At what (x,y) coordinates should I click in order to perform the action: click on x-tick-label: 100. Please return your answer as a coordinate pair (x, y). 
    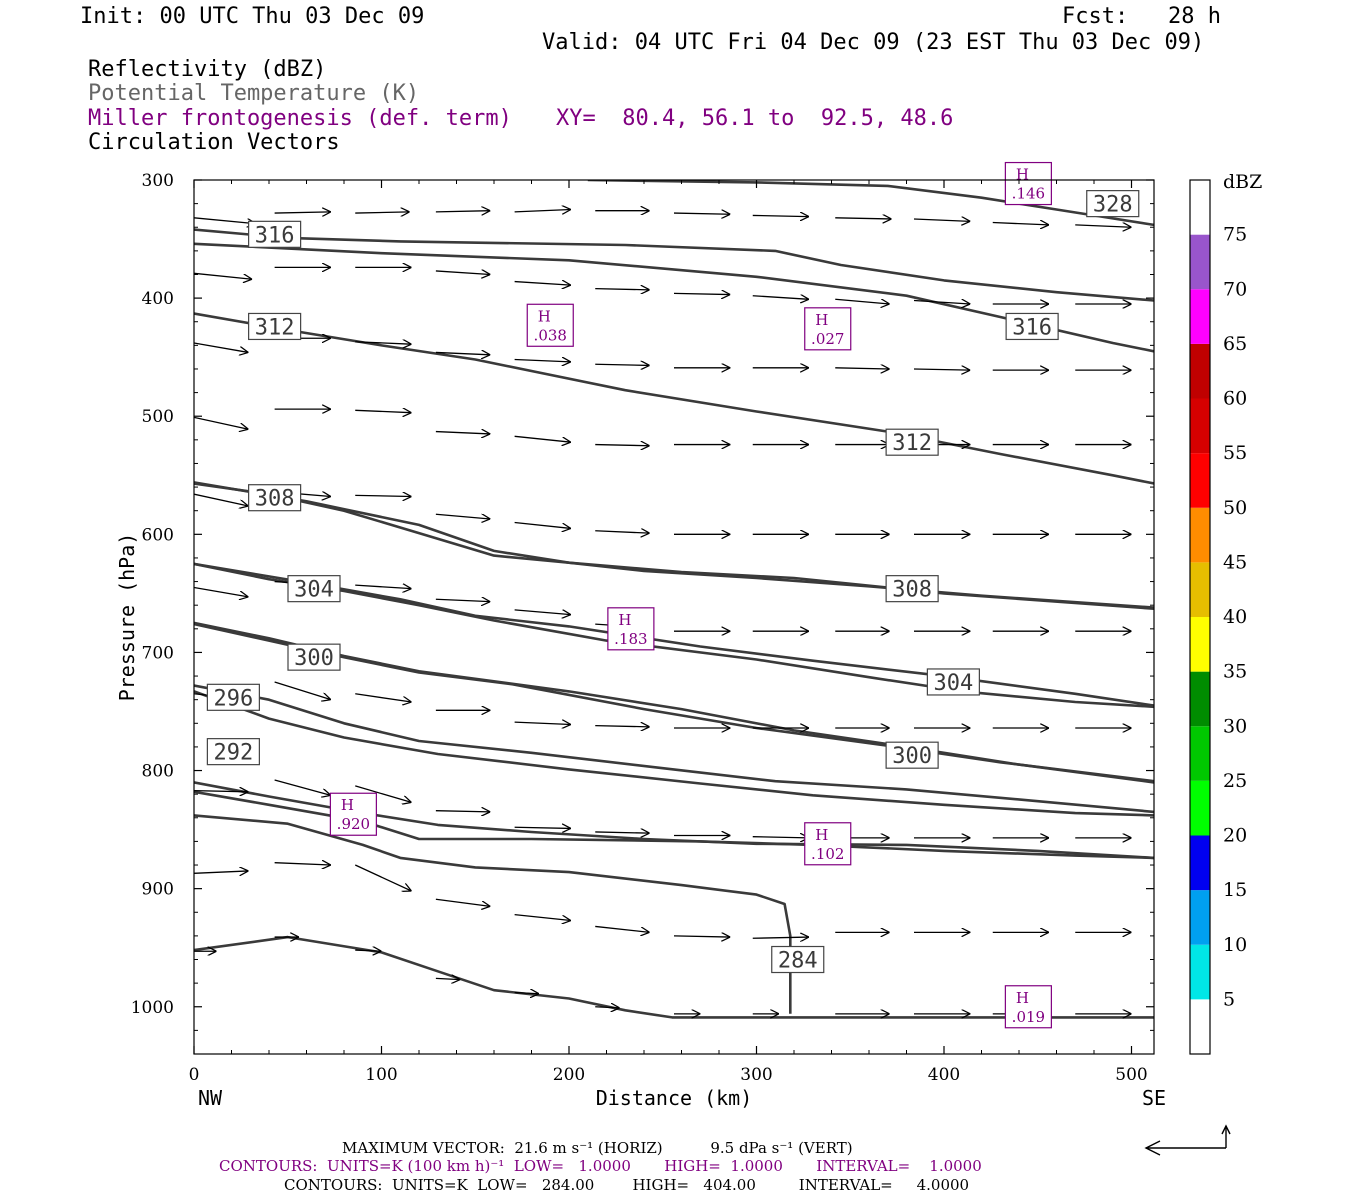
    Looking at the image, I should click on (381, 1075).